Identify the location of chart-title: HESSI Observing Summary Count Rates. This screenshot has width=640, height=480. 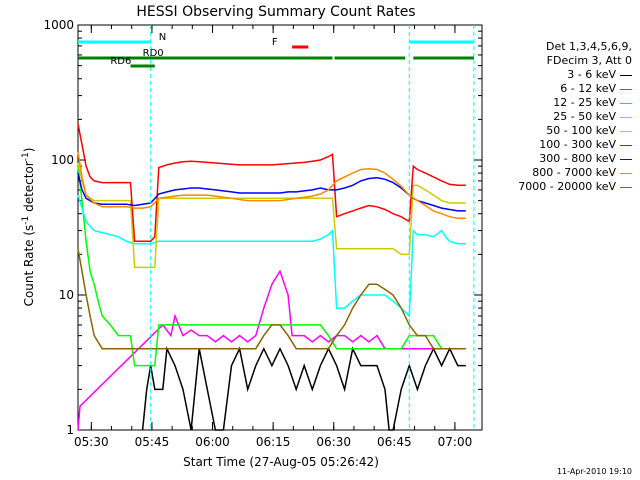
(275, 12).